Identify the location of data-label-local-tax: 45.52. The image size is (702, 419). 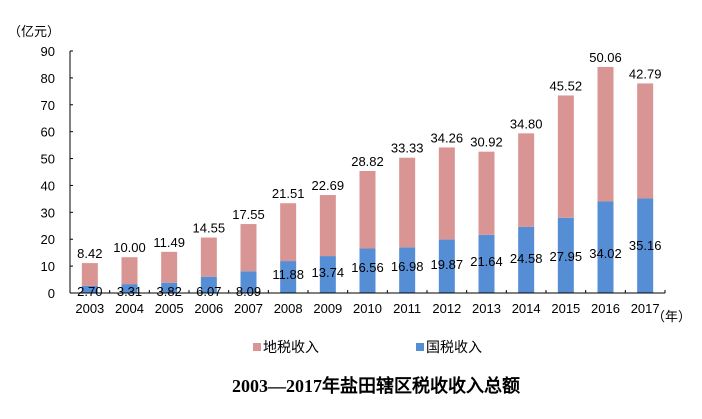
(566, 85).